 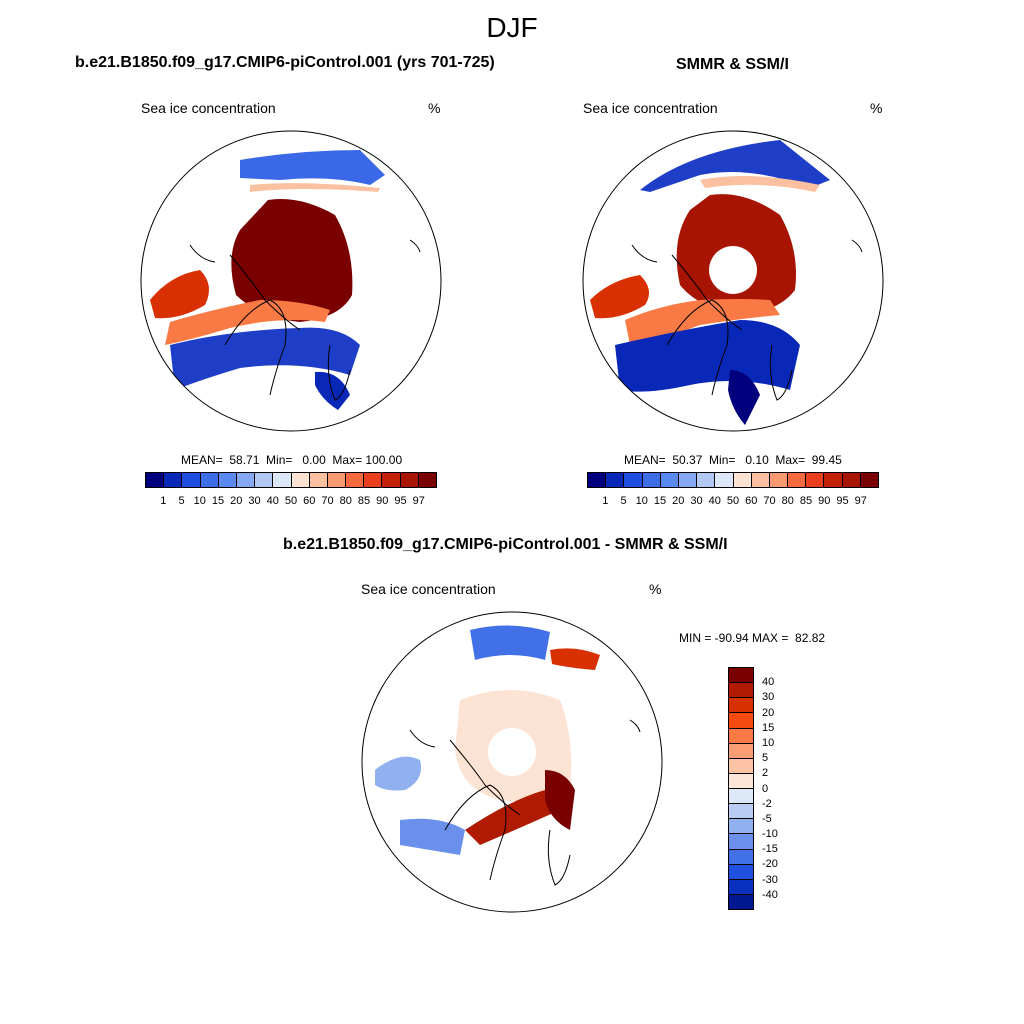 What do you see at coordinates (768, 712) in the screenshot?
I see `diff-colorbar-label-2: 20` at bounding box center [768, 712].